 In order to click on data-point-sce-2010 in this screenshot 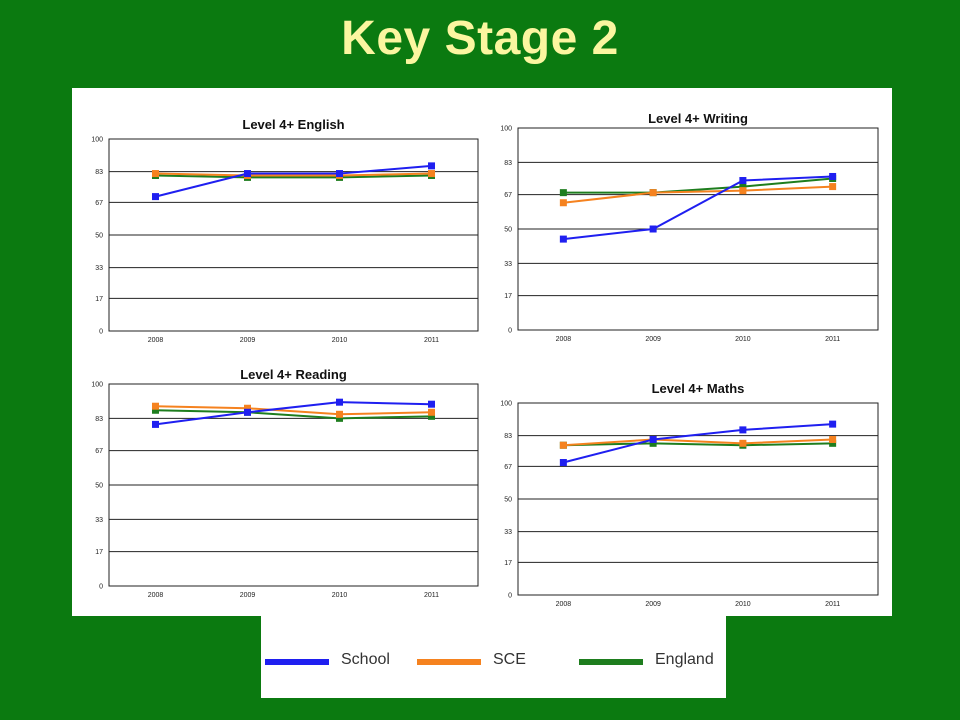, I will do `click(340, 414)`.